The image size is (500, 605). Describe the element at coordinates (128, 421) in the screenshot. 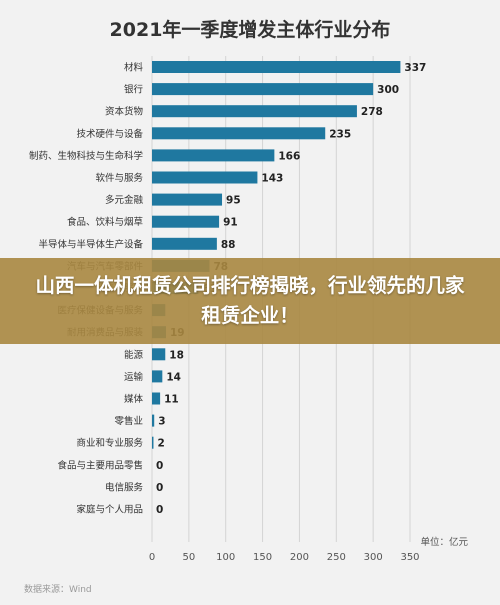

I see `category-label: 零售业` at that location.